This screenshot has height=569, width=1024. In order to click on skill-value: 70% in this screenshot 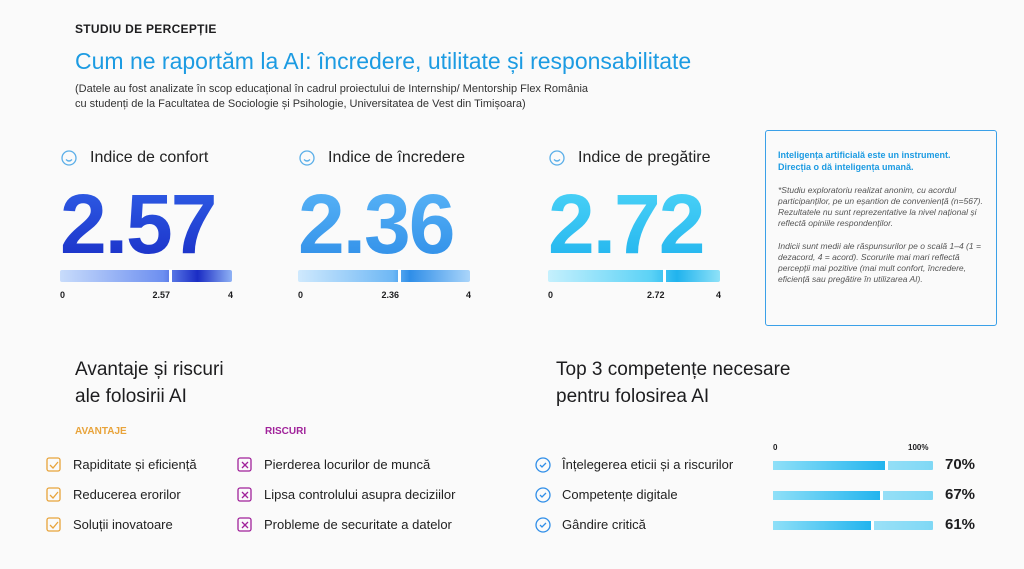, I will do `click(960, 464)`.